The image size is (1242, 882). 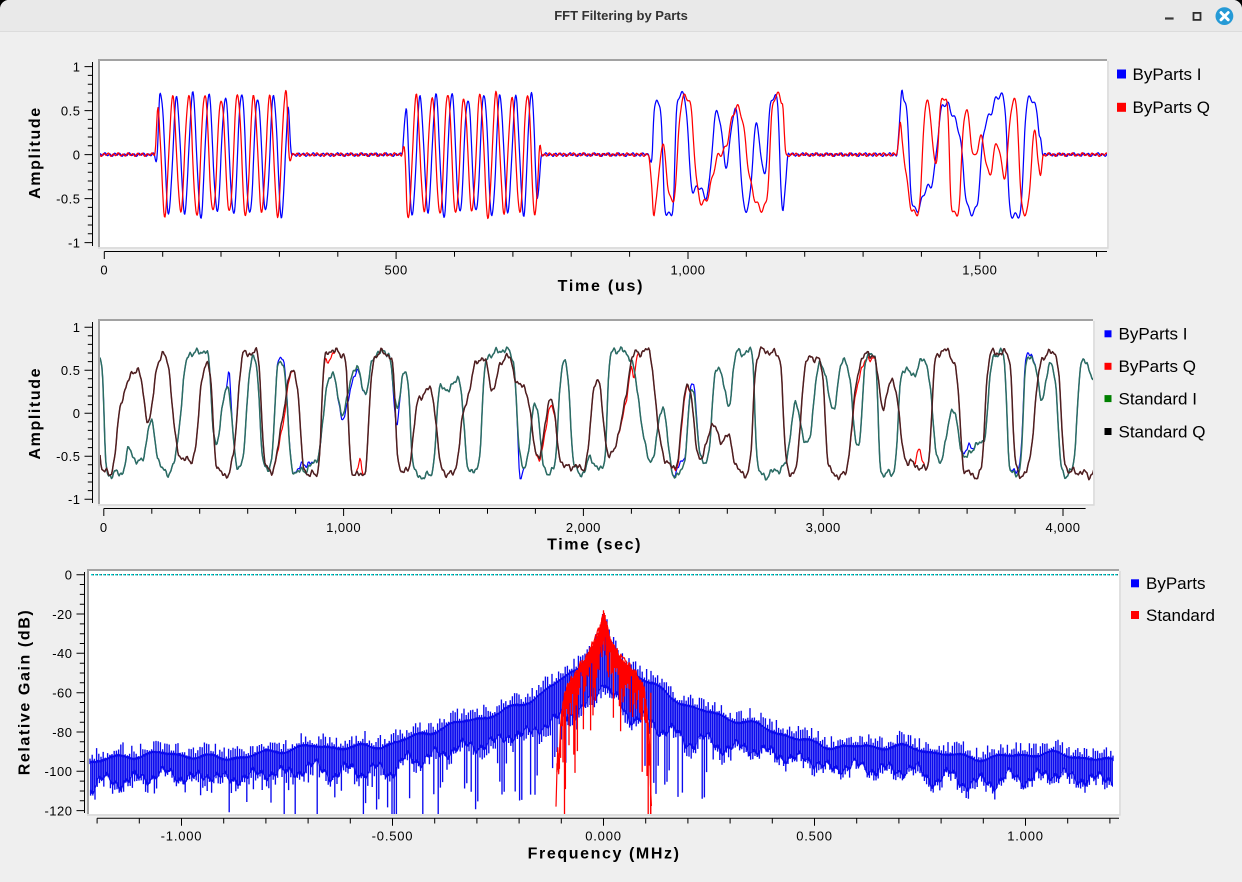 What do you see at coordinates (1176, 583) in the screenshot?
I see `svg-text: ByParts` at bounding box center [1176, 583].